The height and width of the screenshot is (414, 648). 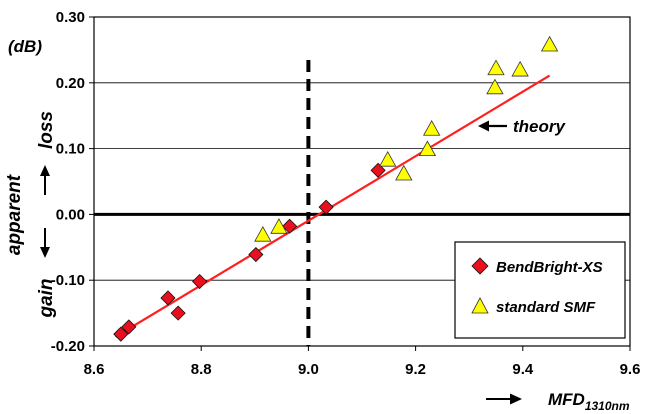 I want to click on x-tick-label: 9.0, so click(x=308, y=369).